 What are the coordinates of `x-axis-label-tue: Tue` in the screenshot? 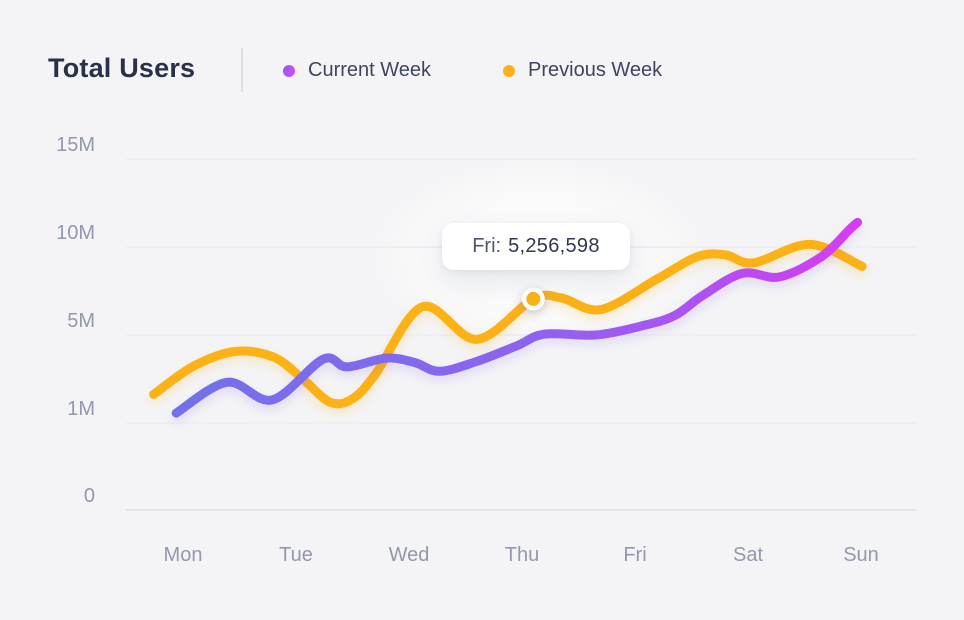 It's located at (296, 555).